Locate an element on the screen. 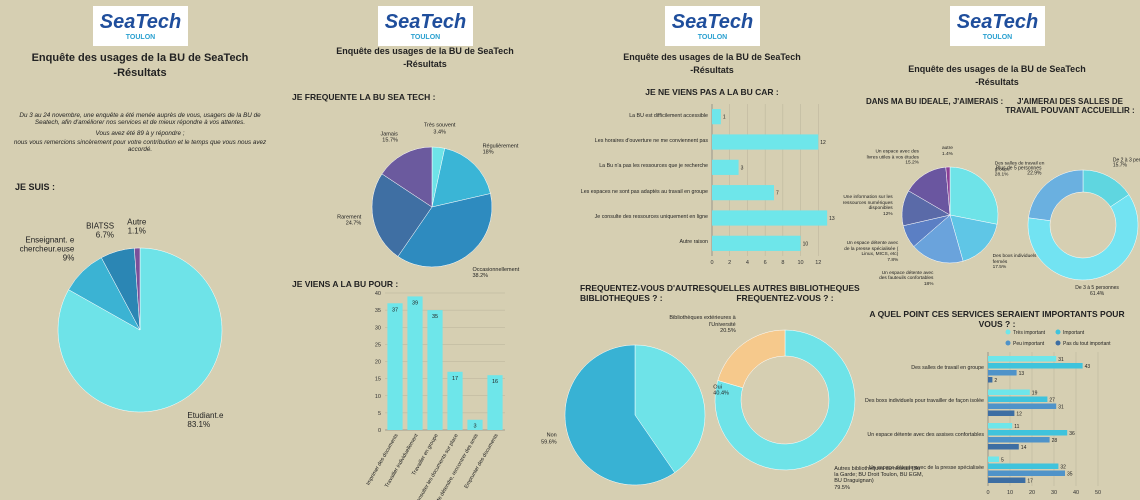  slice-category: De 2 à 3 personnes is located at coordinates (1126, 160).